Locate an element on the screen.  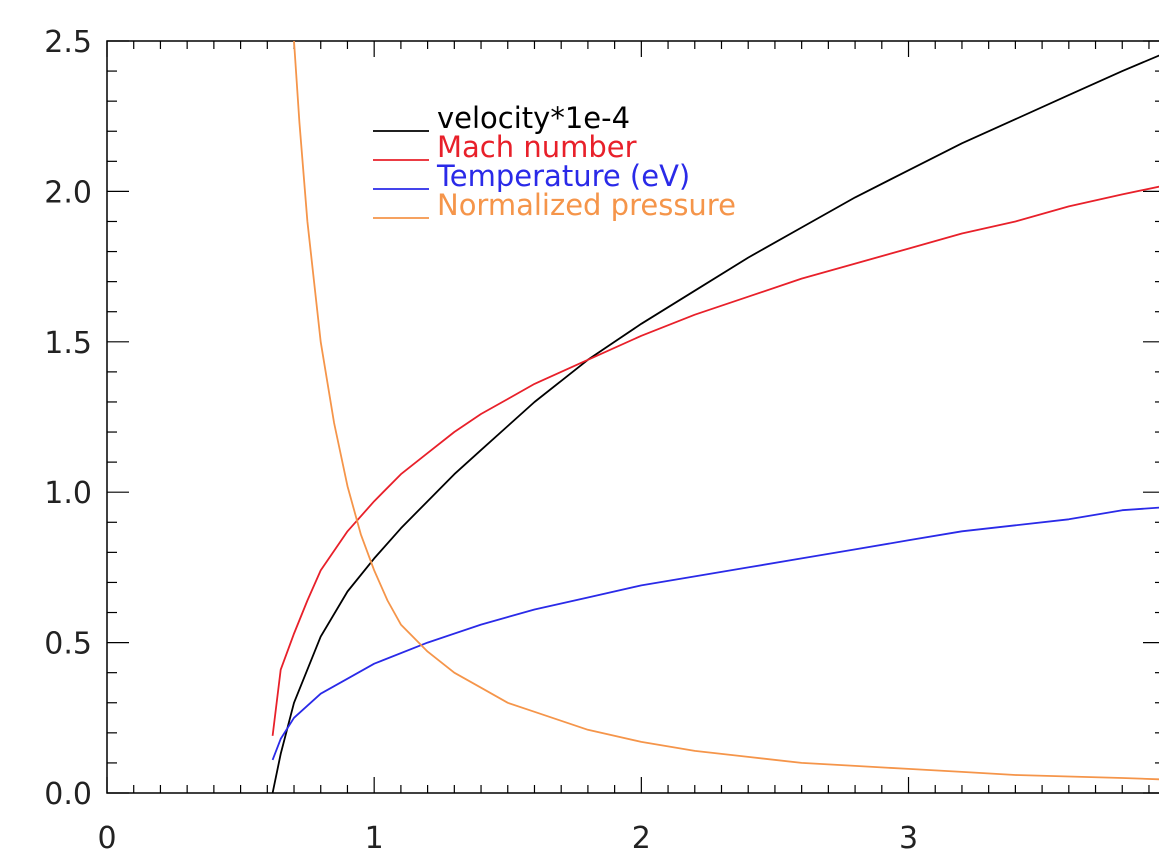
legend-label-1: Mach number is located at coordinates (537, 147).